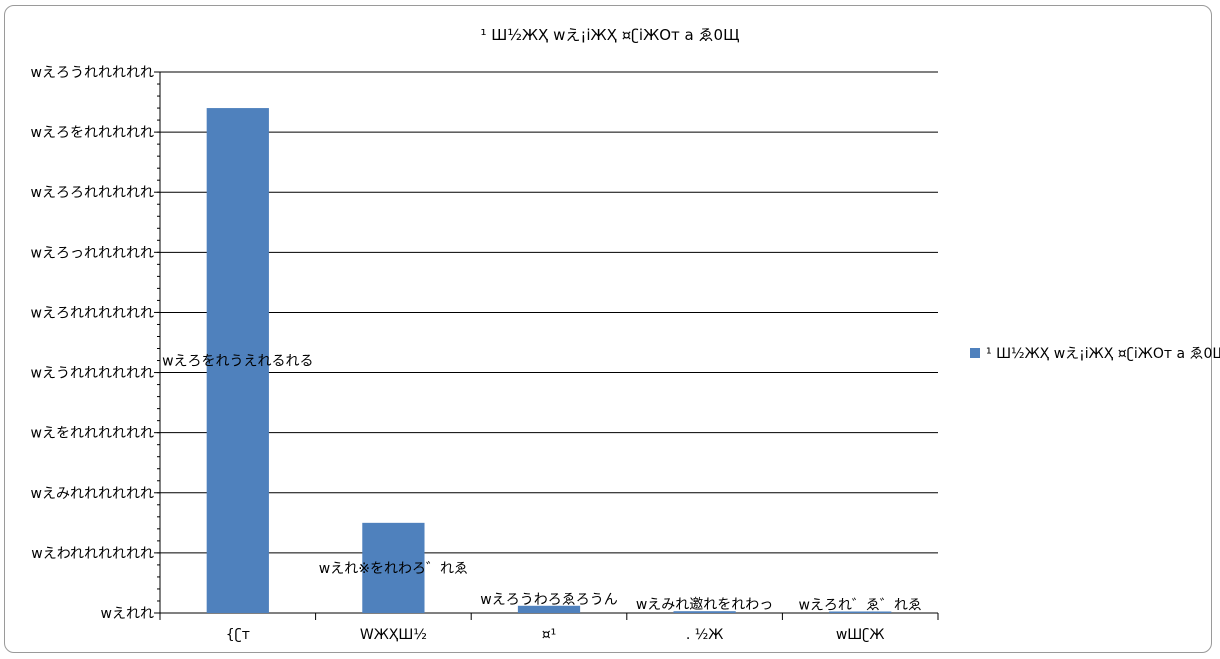 This screenshot has width=1220, height=659. What do you see at coordinates (610, 35) in the screenshot?
I see `chart-title: ¹ Ш½ЖҲ wえ¡iЖҲ ¤ʗiЖОт а ゑ0Щ` at bounding box center [610, 35].